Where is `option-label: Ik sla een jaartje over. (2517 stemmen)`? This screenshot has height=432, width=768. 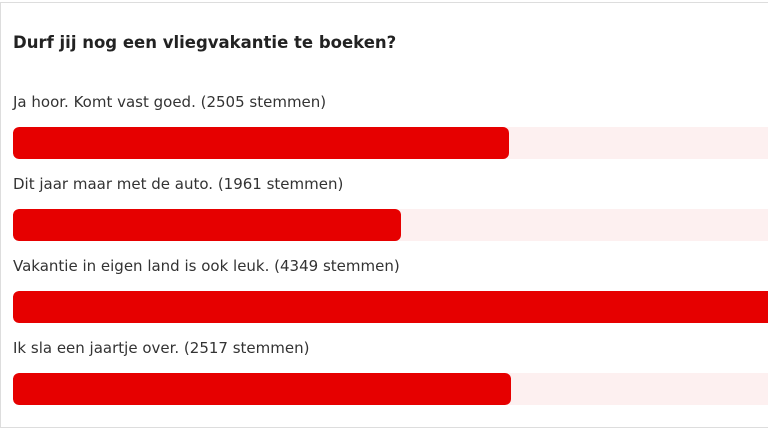 option-label: Ik sla een jaartje over. (2517 stemmen) is located at coordinates (161, 348).